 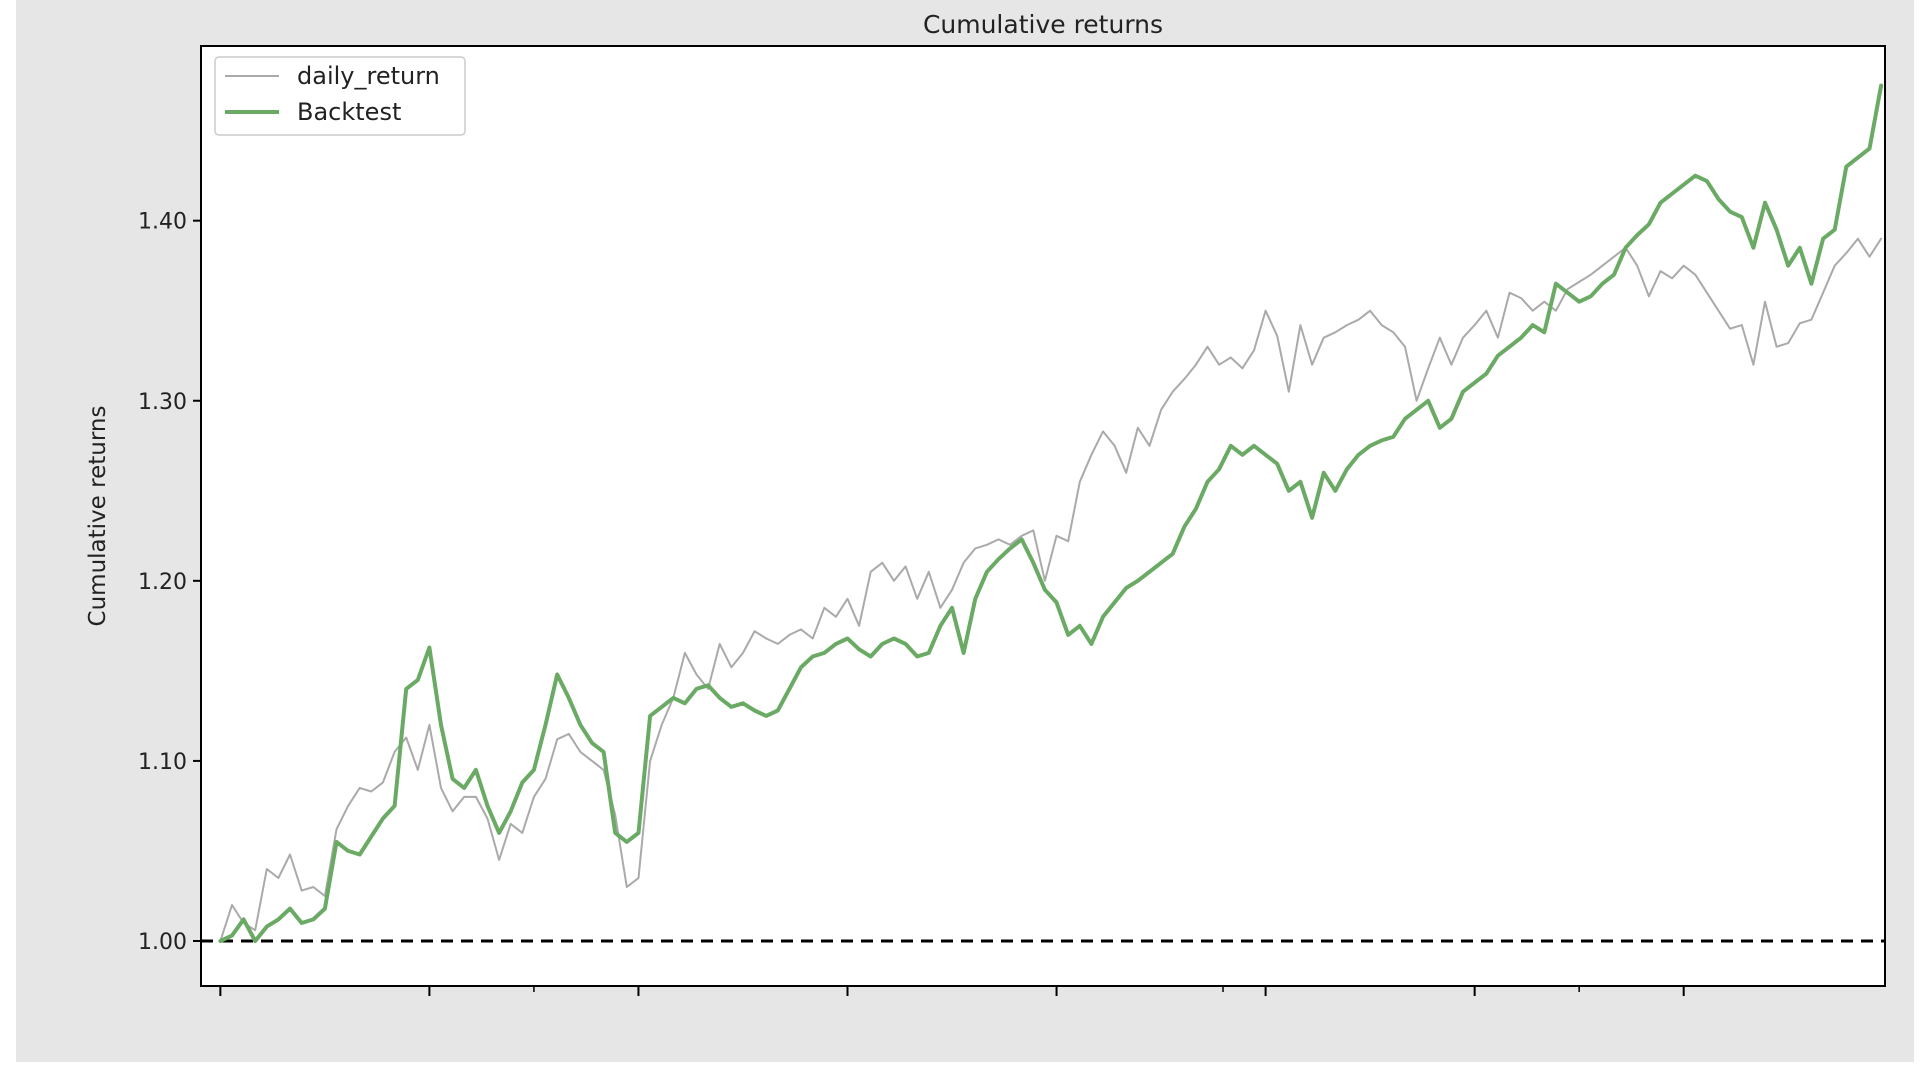 I want to click on legend-label-daily-return: daily_return, so click(x=368, y=76).